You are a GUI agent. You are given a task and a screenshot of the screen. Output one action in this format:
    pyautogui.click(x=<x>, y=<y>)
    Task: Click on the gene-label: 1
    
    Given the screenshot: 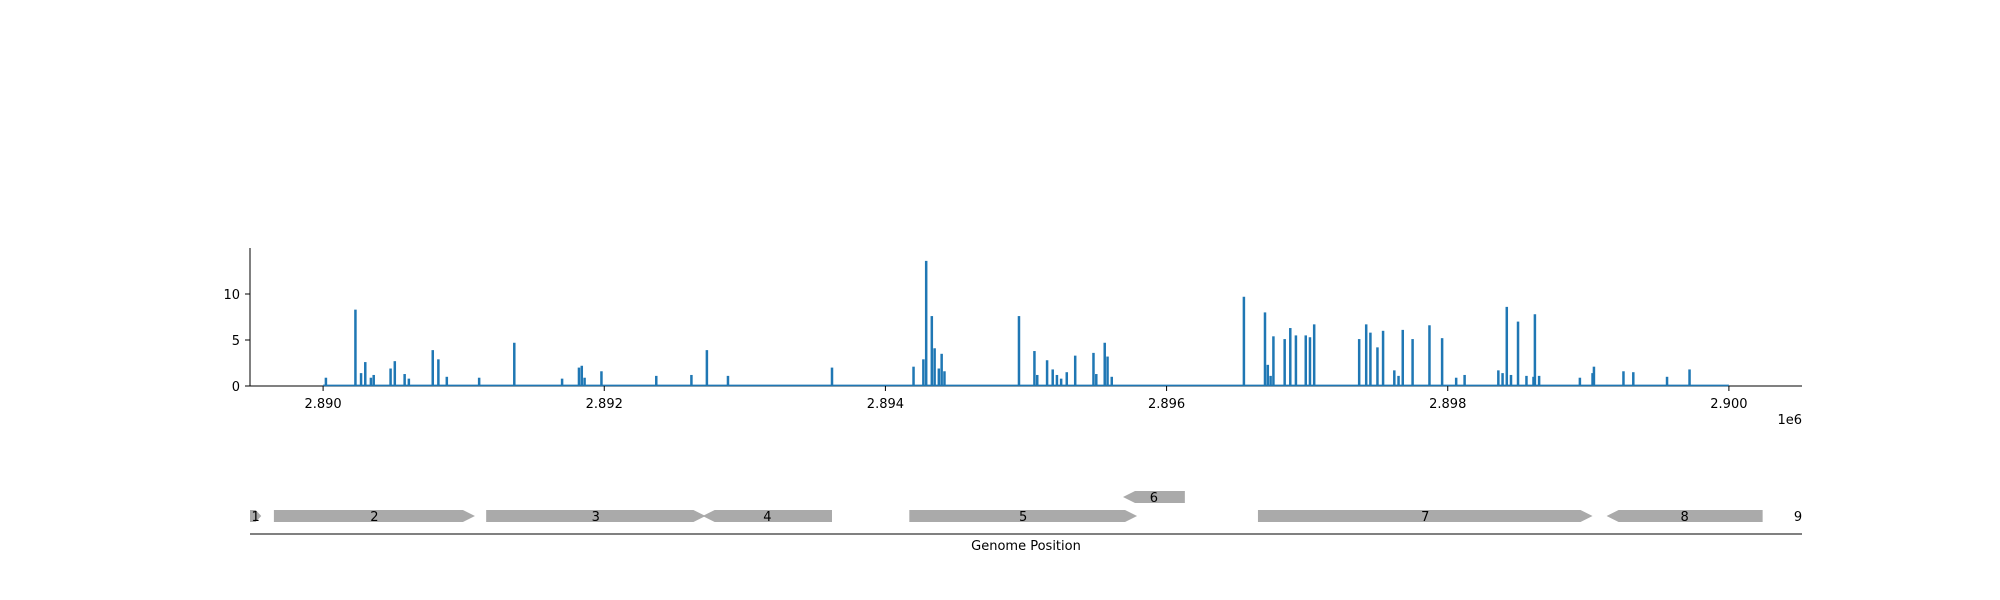 What is the action you would take?
    pyautogui.click(x=255, y=517)
    